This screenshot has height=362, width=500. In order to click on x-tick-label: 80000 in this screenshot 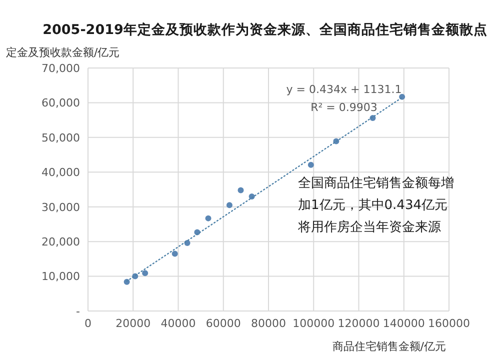, I will do `click(268, 323)`.